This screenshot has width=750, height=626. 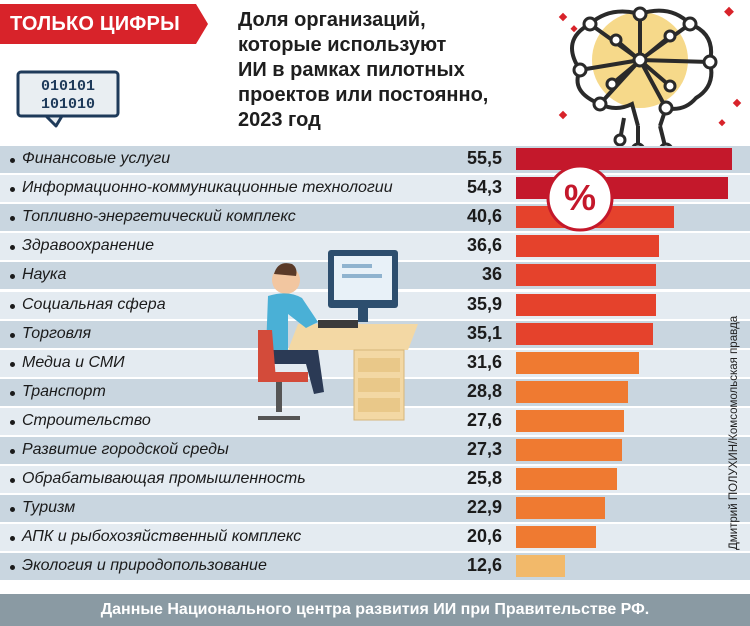 What do you see at coordinates (104, 24) in the screenshot?
I see `section-badge: ТОЛЬКО ЦИФРЫ` at bounding box center [104, 24].